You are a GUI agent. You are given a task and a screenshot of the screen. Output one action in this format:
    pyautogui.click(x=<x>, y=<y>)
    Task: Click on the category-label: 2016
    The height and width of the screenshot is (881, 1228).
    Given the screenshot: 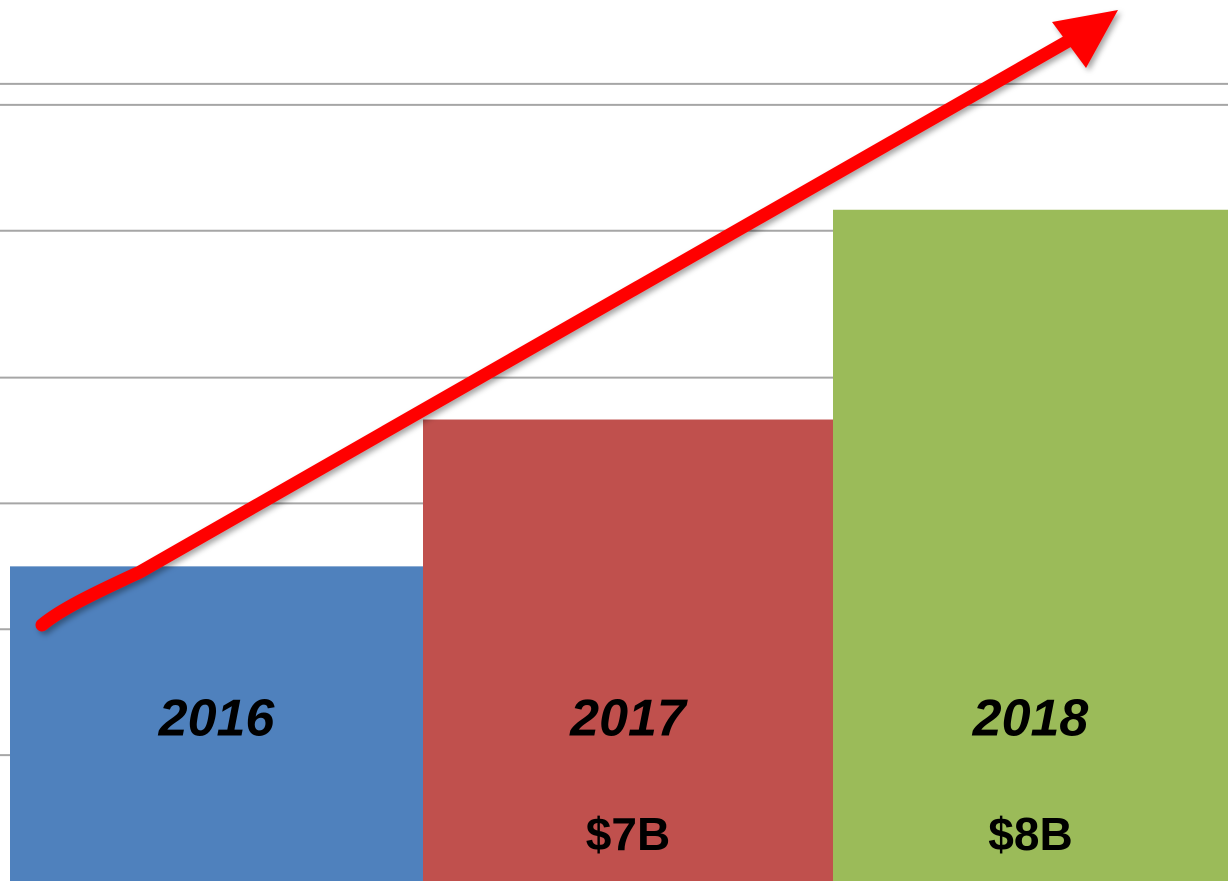 What is the action you would take?
    pyautogui.click(x=217, y=719)
    